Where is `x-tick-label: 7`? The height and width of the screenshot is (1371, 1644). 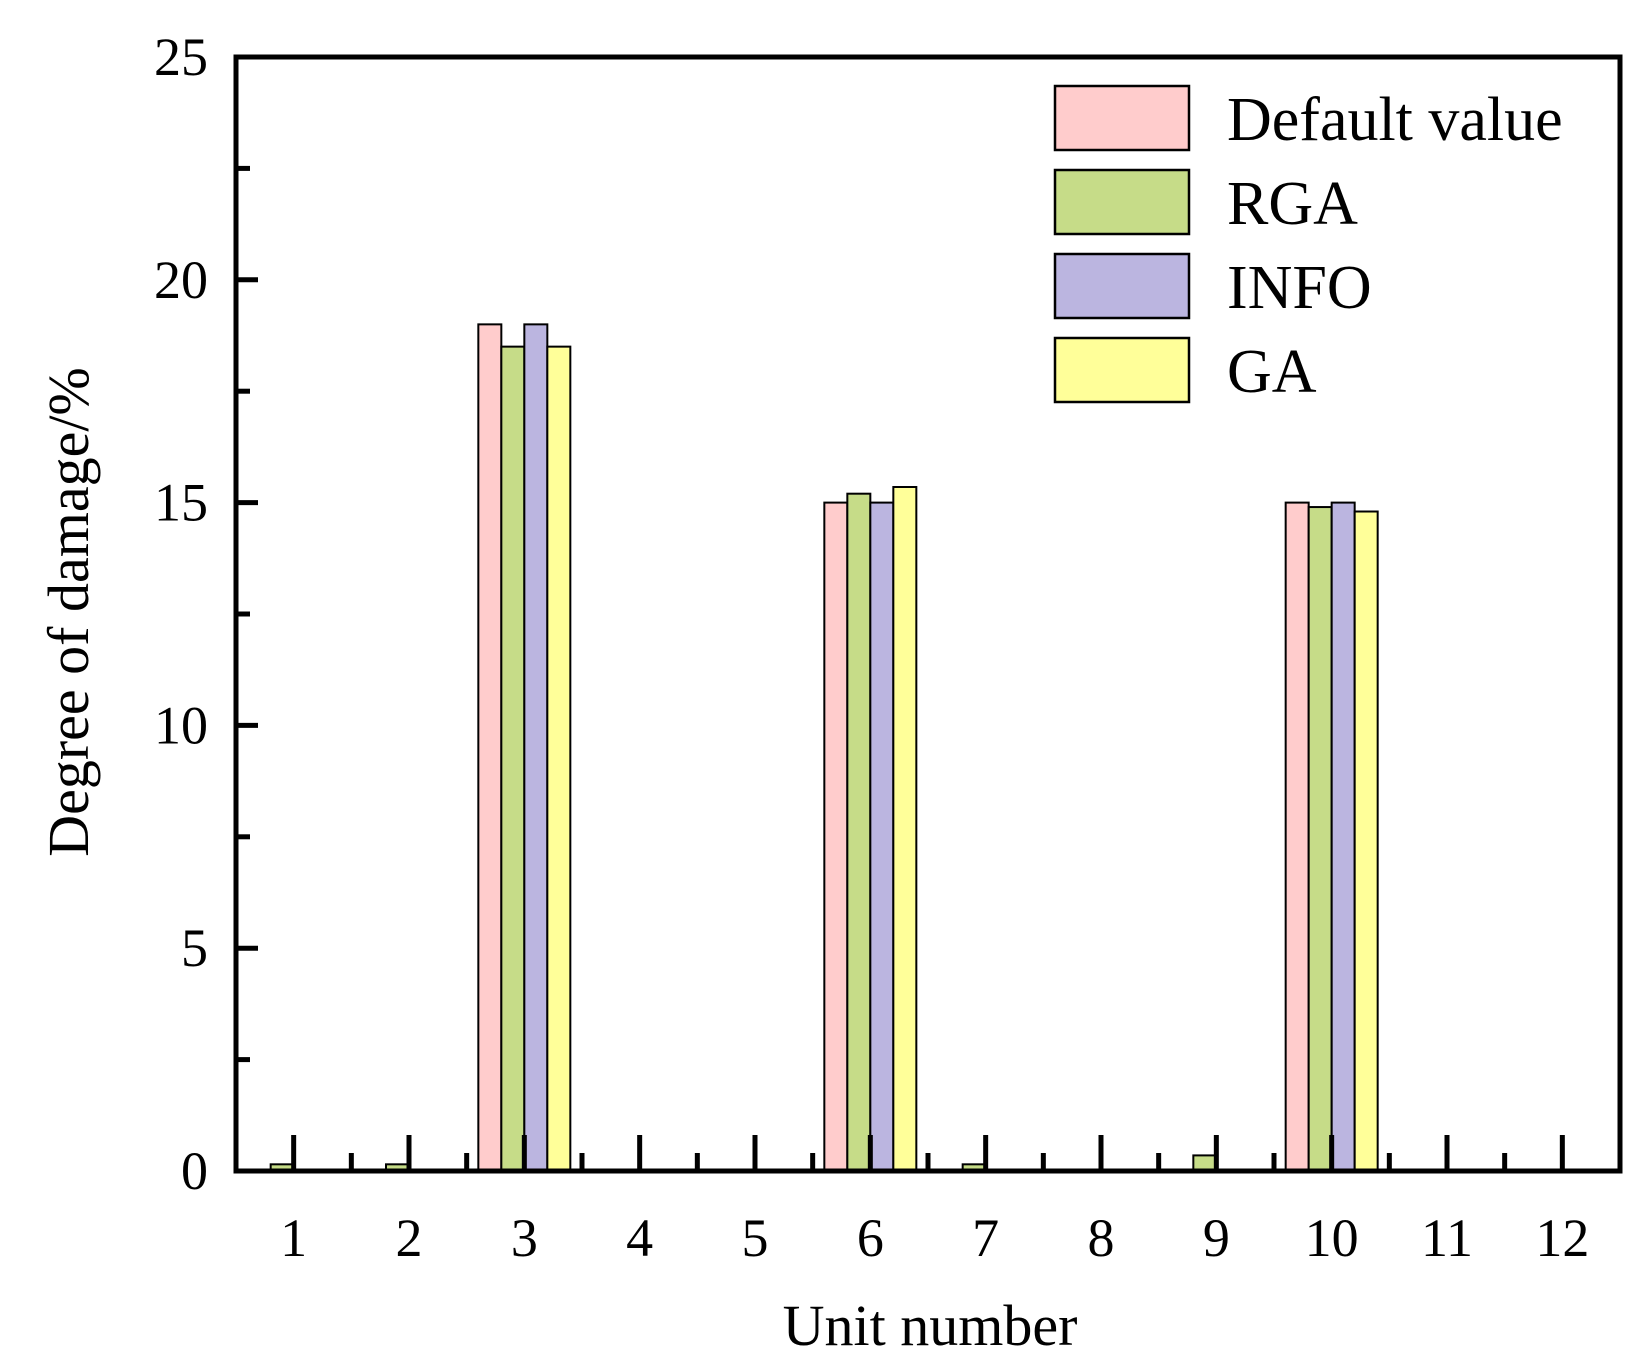 x-tick-label: 7 is located at coordinates (985, 1238).